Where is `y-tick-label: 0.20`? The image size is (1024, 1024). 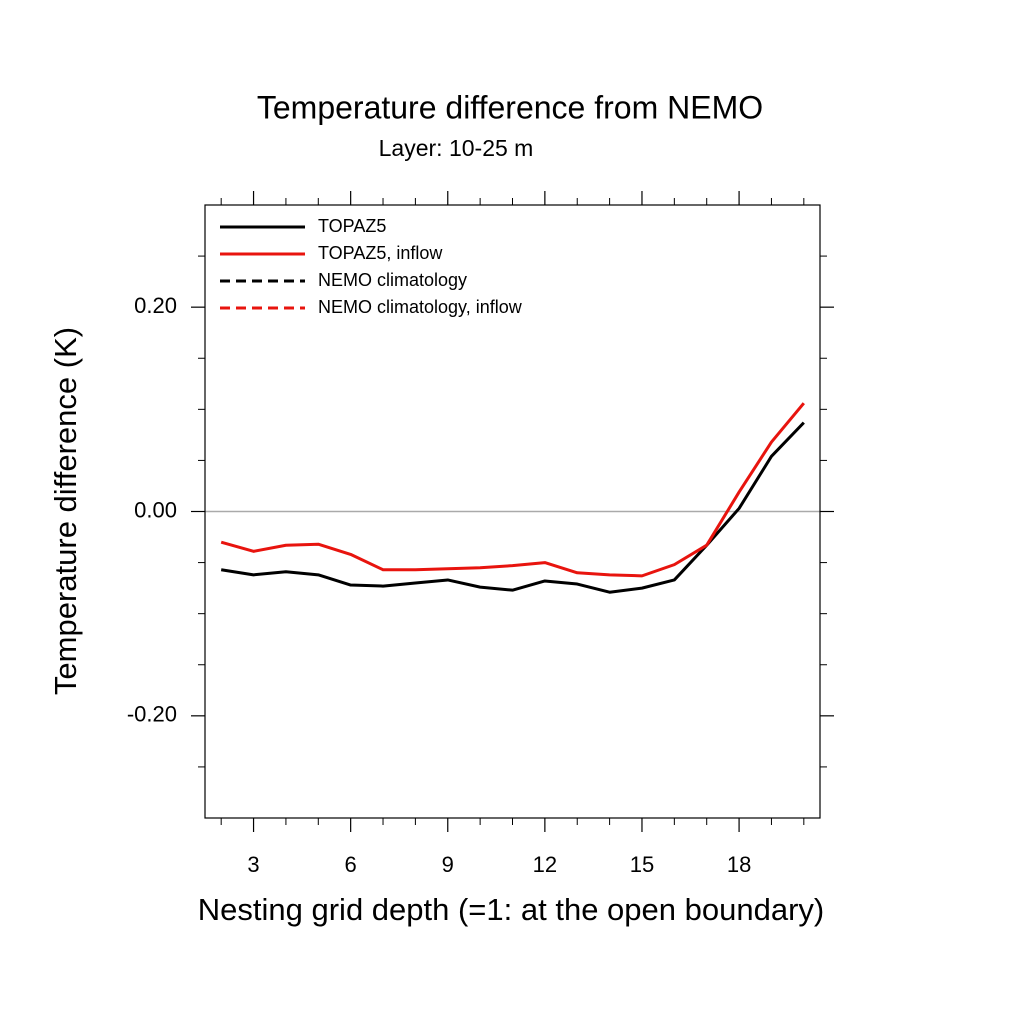
y-tick-label: 0.20 is located at coordinates (155, 305).